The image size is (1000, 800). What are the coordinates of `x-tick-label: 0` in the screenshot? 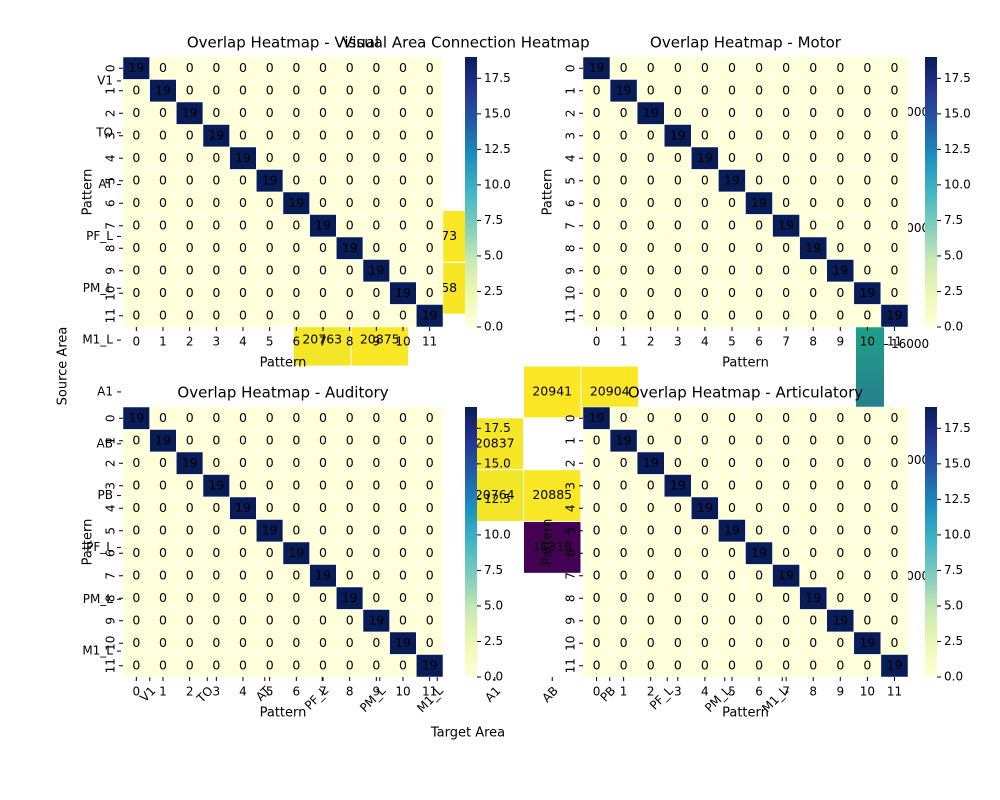 It's located at (597, 342).